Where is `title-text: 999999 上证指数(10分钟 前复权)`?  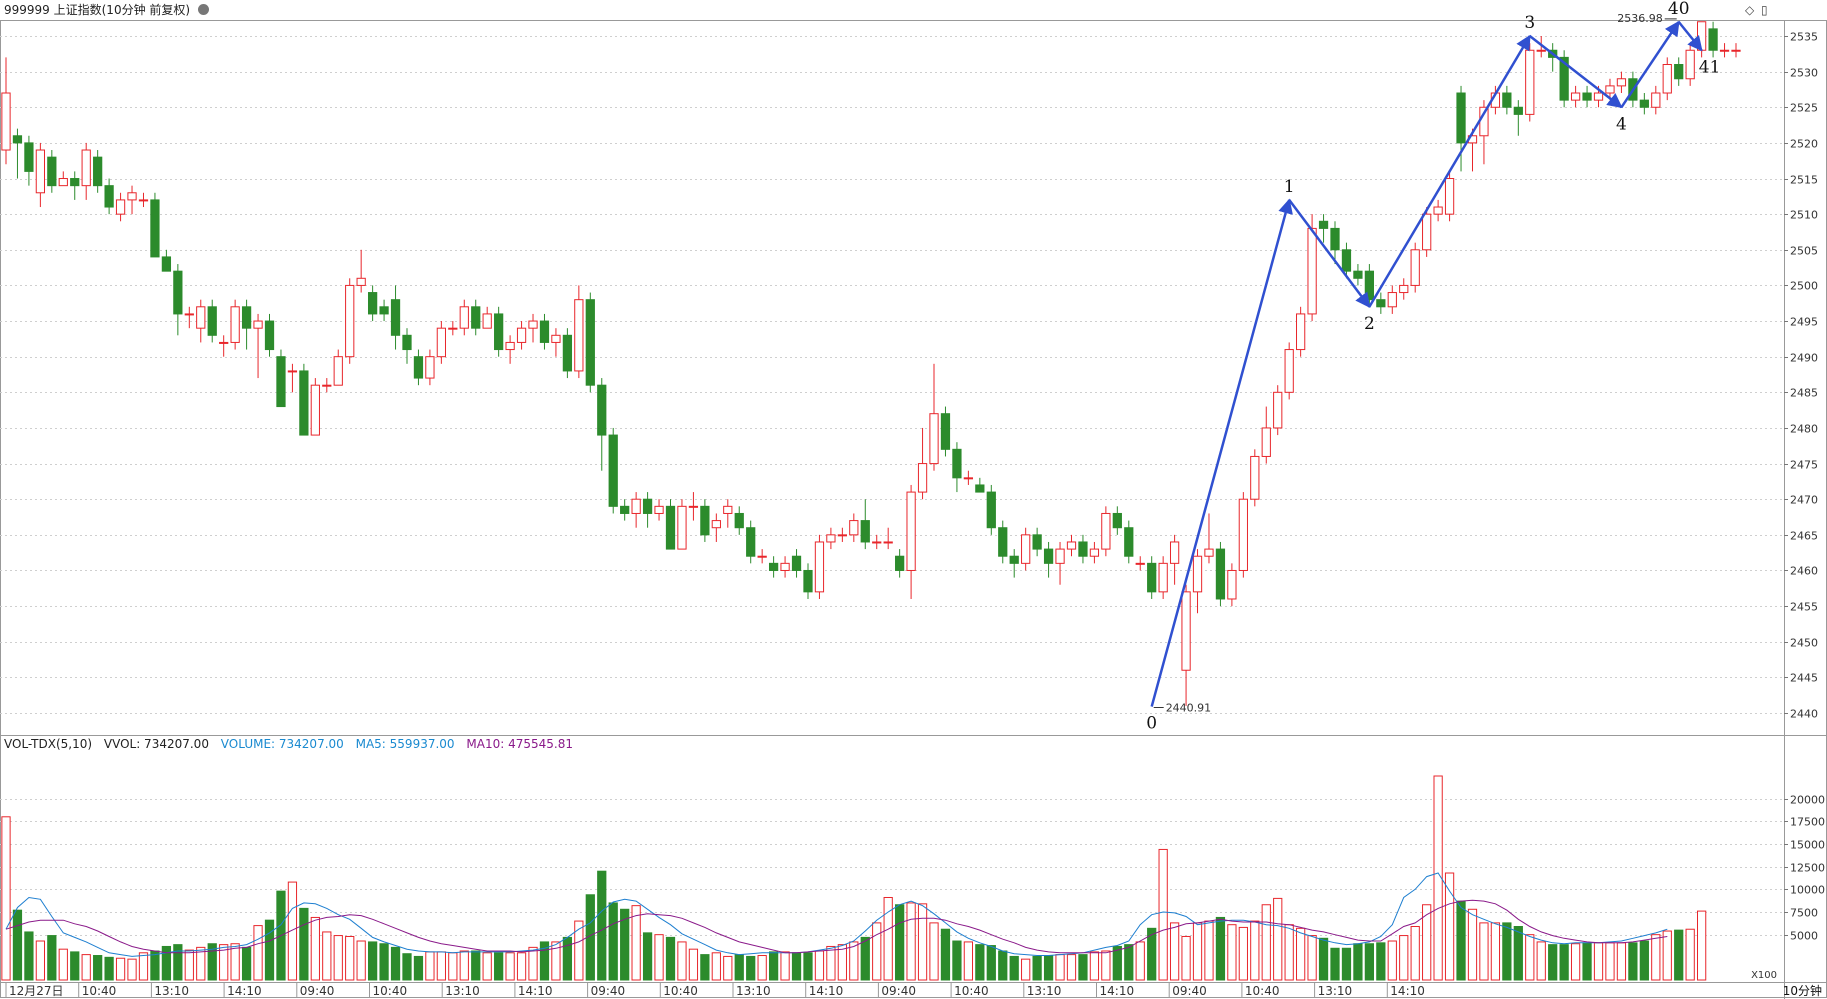
title-text: 999999 上证指数(10分钟 前复权) is located at coordinates (97, 10).